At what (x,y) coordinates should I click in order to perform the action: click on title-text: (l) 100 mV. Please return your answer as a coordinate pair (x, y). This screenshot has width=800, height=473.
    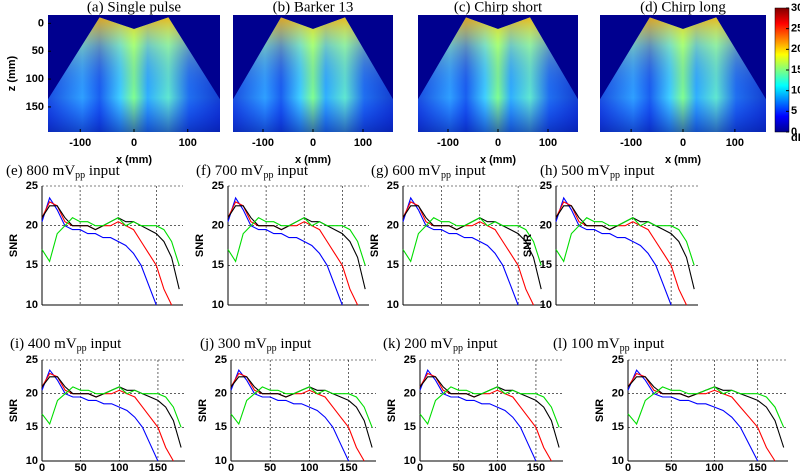
    Looking at the image, I should click on (586, 344).